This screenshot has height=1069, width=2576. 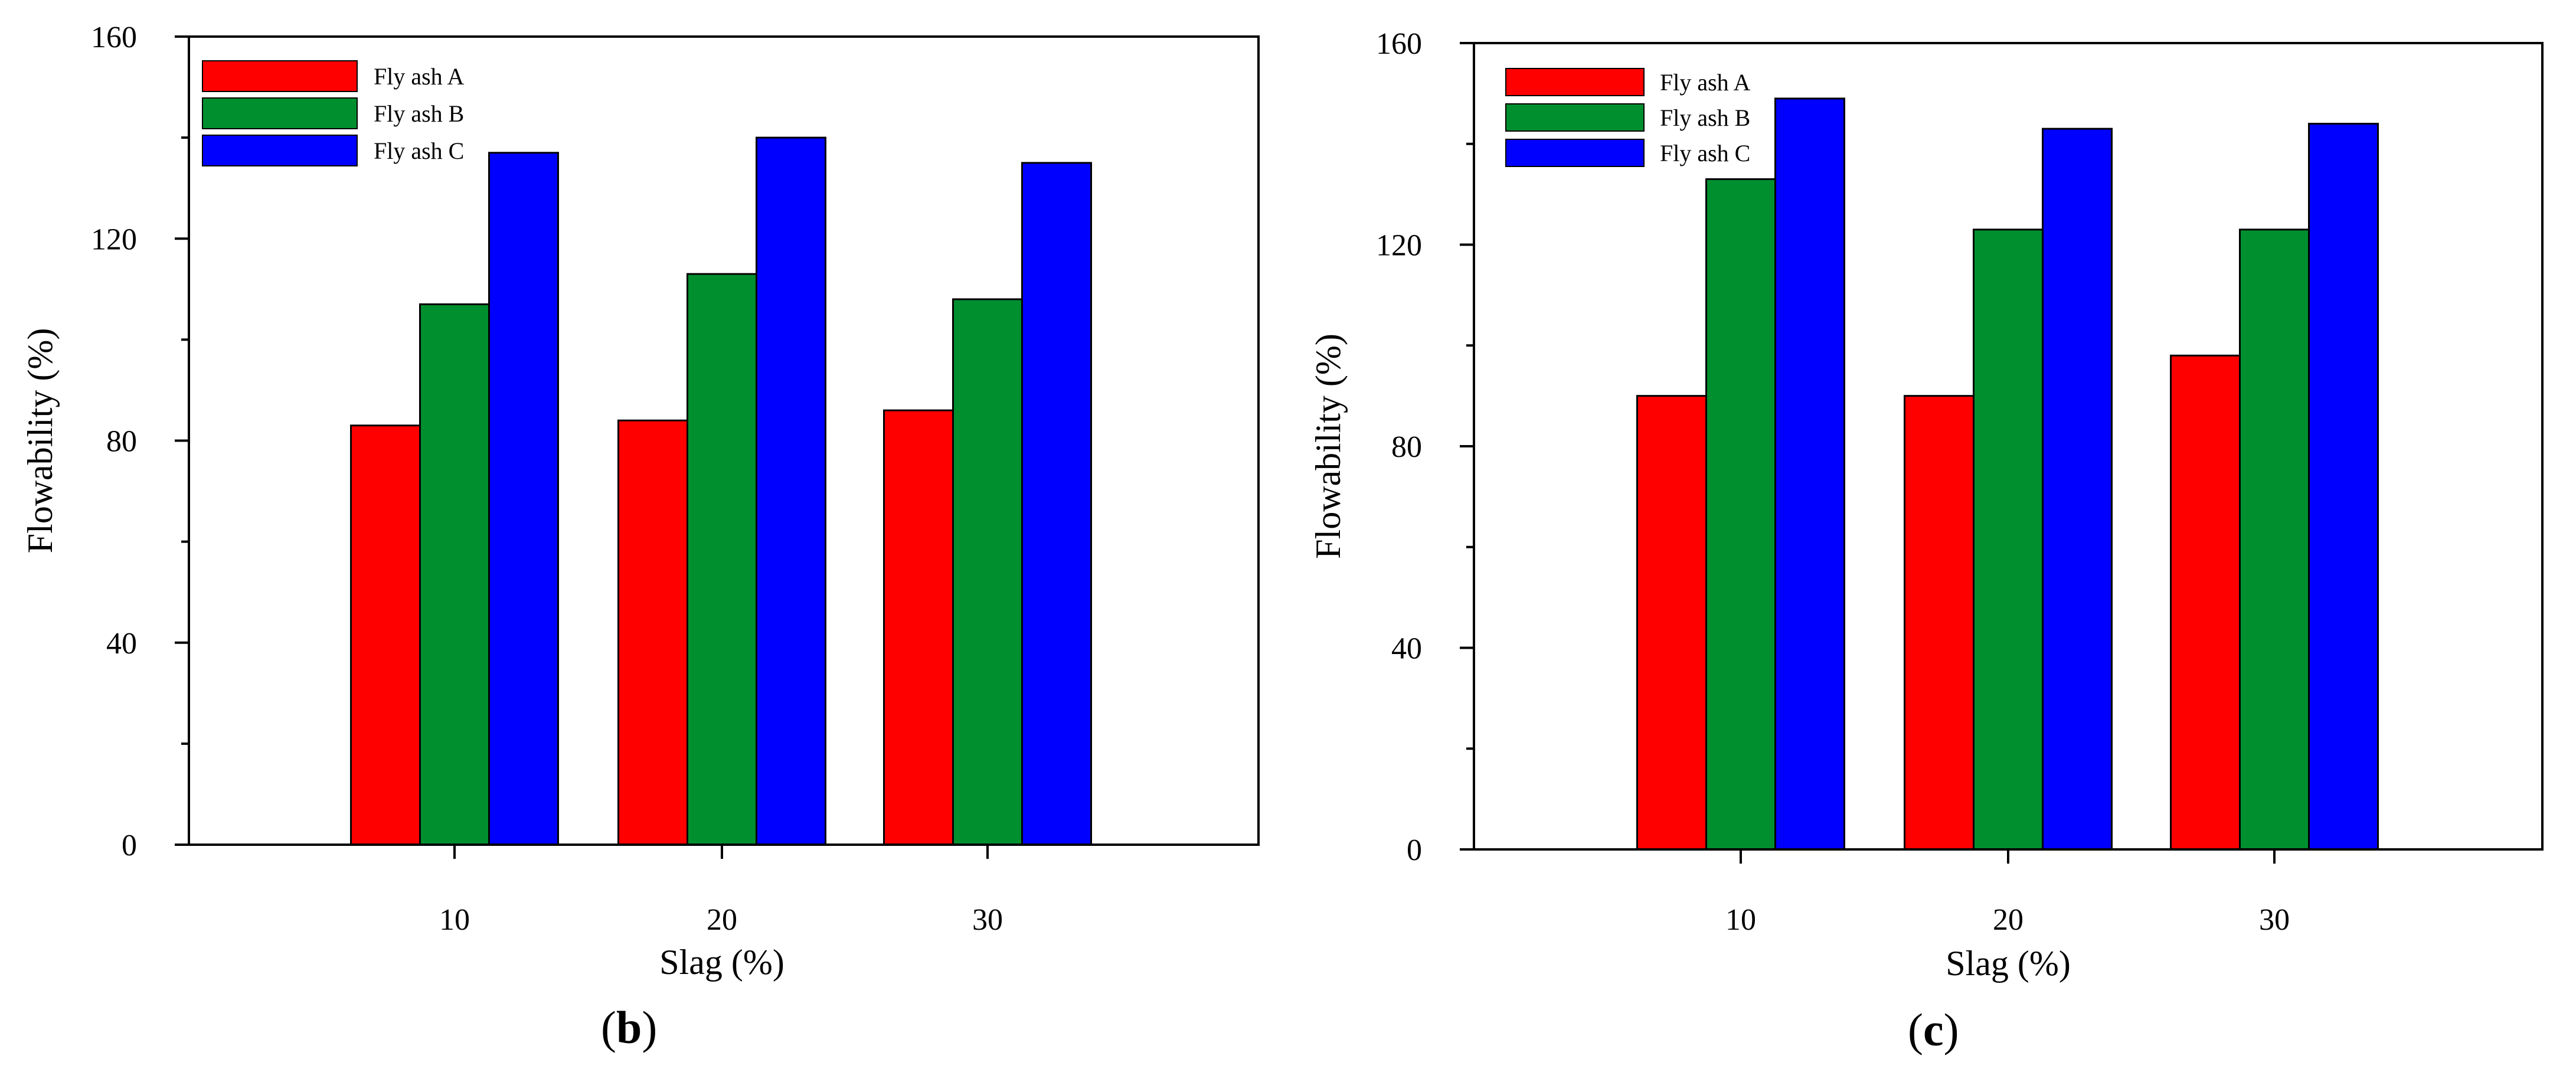 I want to click on panel-caption-b: (b), so click(x=629, y=1028).